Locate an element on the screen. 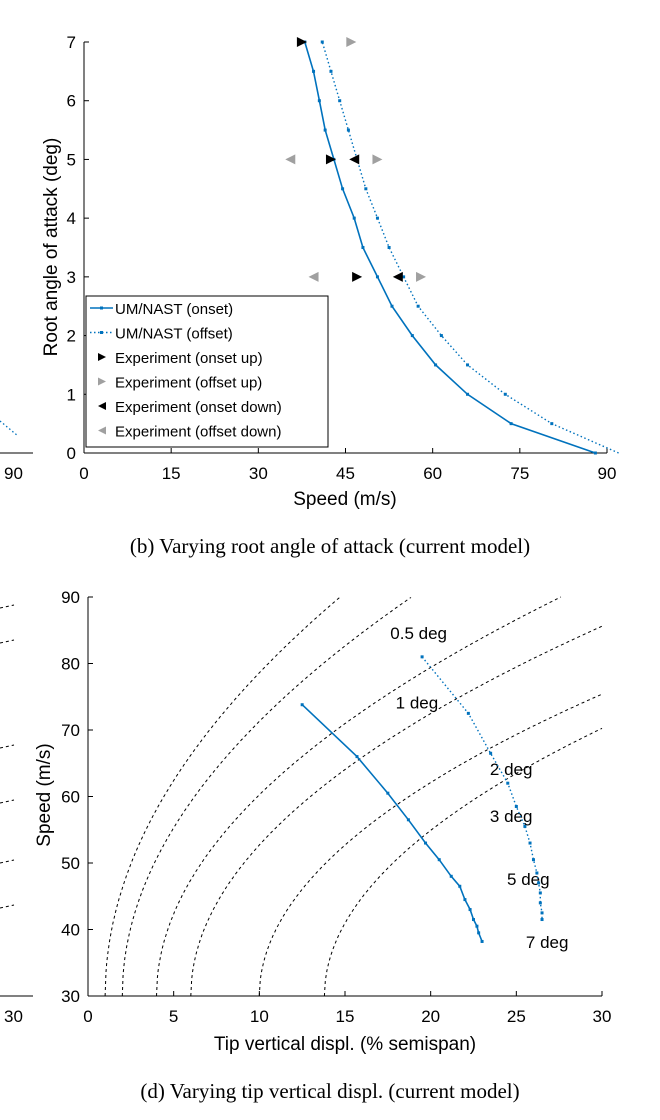  panel-d-x-tick-label: 15 is located at coordinates (345, 1016).